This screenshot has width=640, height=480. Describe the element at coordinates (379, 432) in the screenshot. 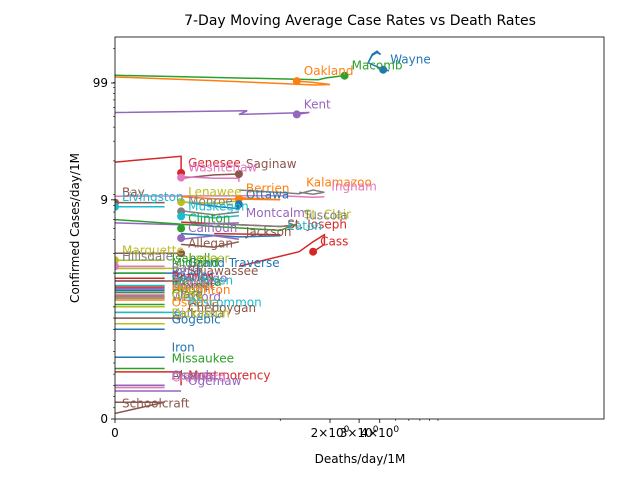

I see `x-tick-label: 4×100` at that location.